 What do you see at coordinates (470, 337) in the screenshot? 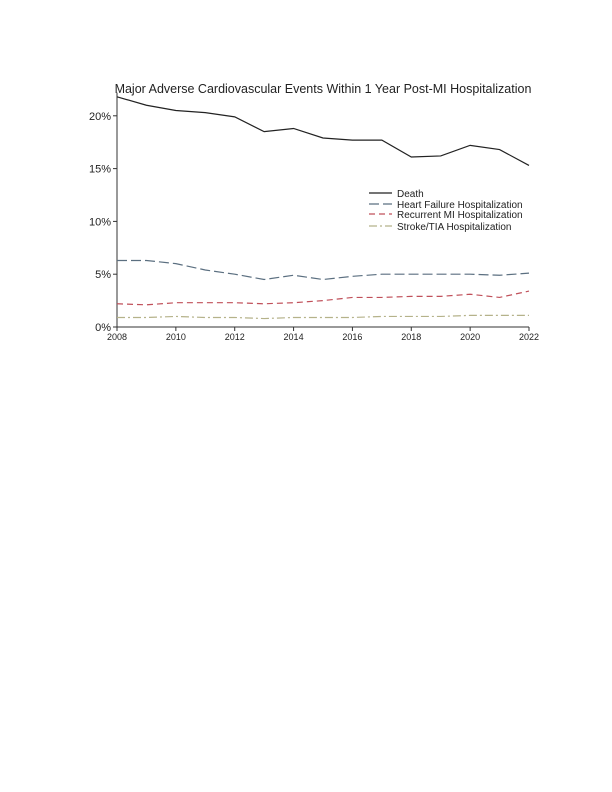
I see `x-tick-label: 2020` at bounding box center [470, 337].